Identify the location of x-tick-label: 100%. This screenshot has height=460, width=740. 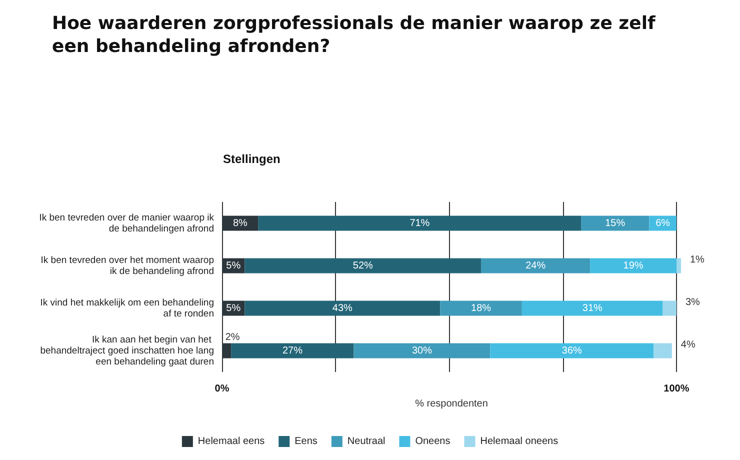
(677, 389).